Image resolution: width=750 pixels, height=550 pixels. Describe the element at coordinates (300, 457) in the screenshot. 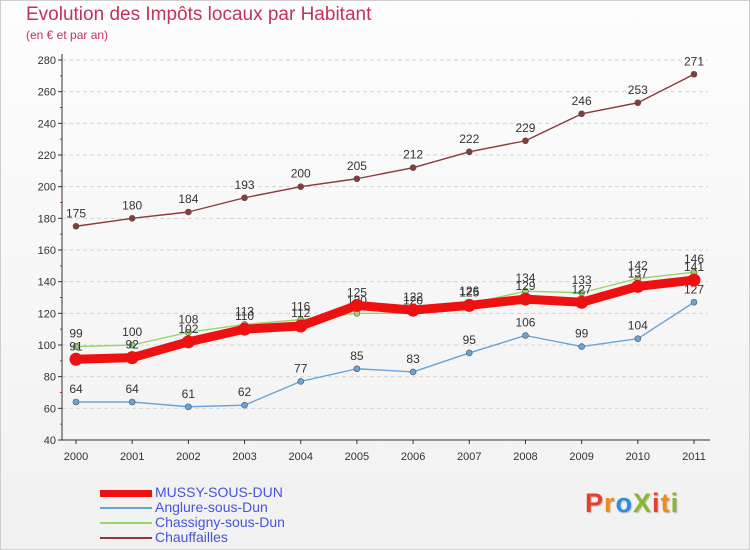

I see `x-tick-label: 2004` at that location.